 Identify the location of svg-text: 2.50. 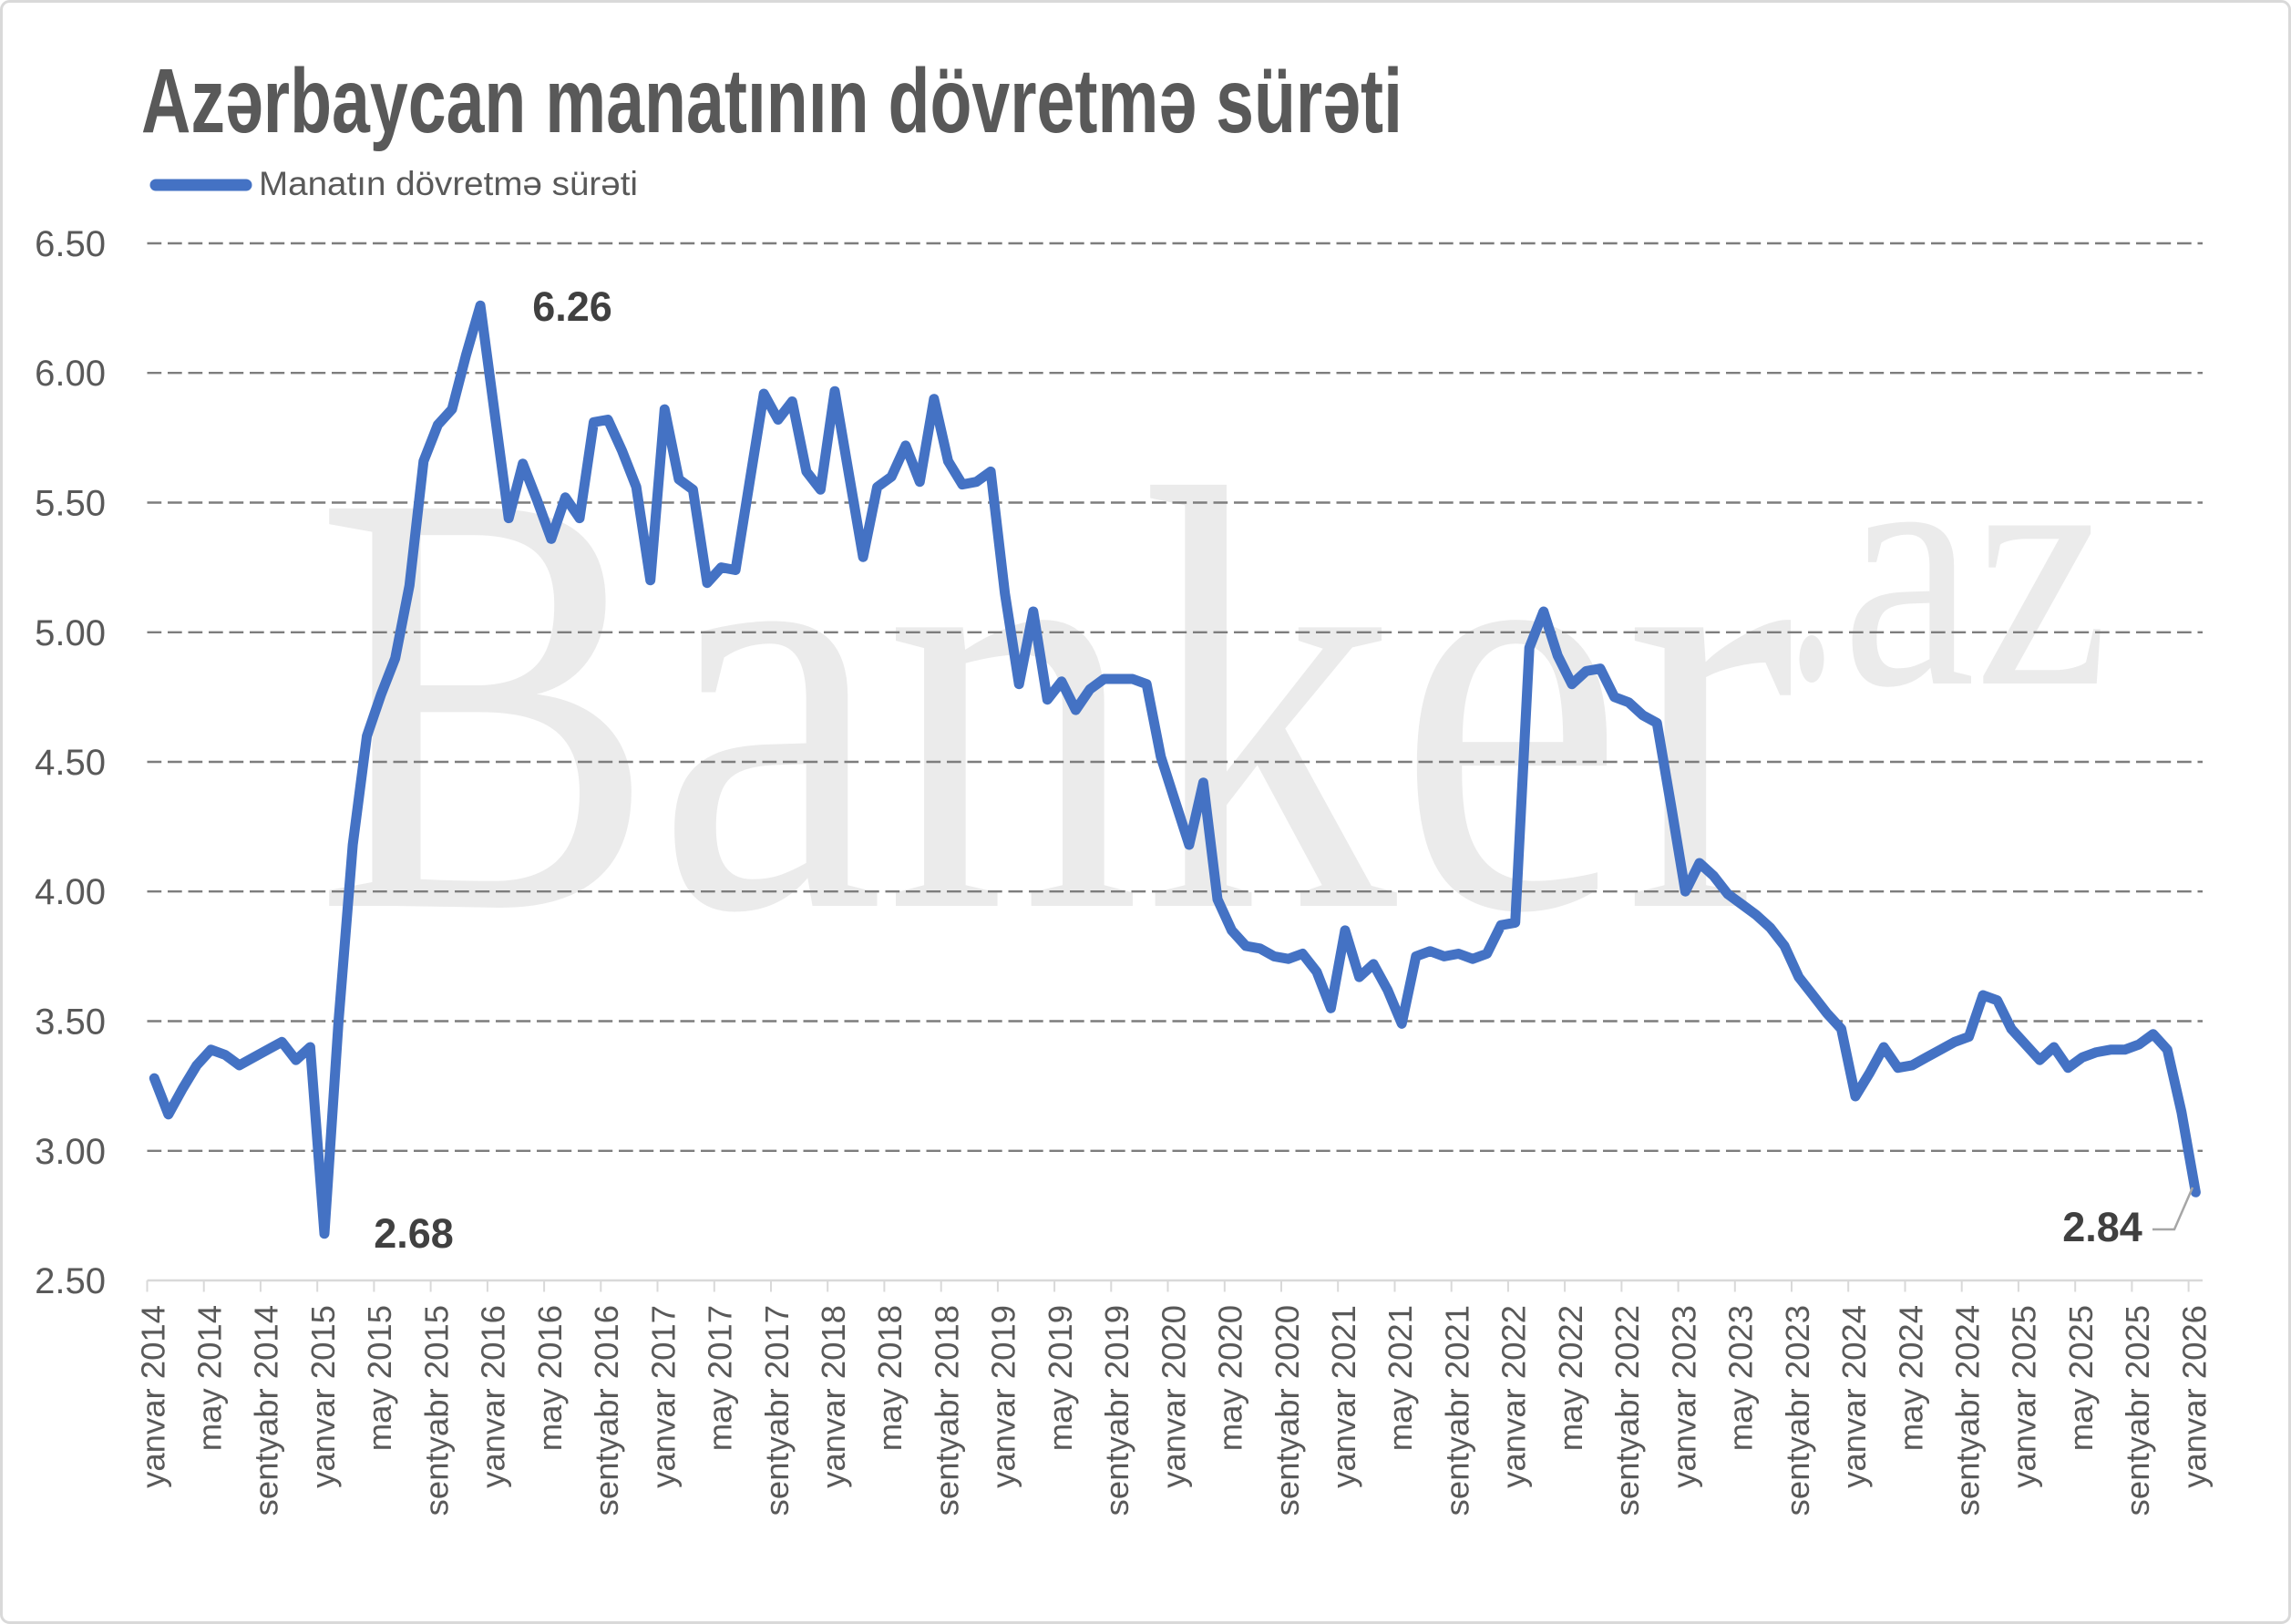
(70, 1281).